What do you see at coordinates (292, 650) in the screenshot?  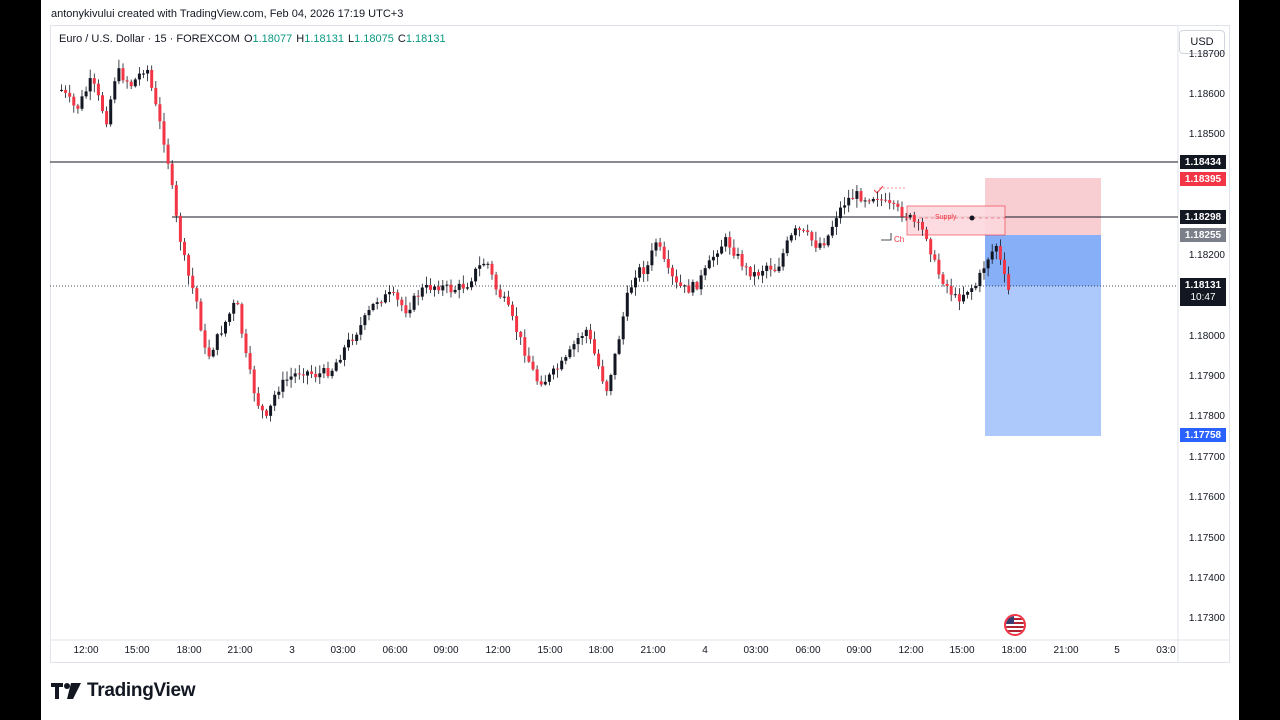 I see `time-label: 3` at bounding box center [292, 650].